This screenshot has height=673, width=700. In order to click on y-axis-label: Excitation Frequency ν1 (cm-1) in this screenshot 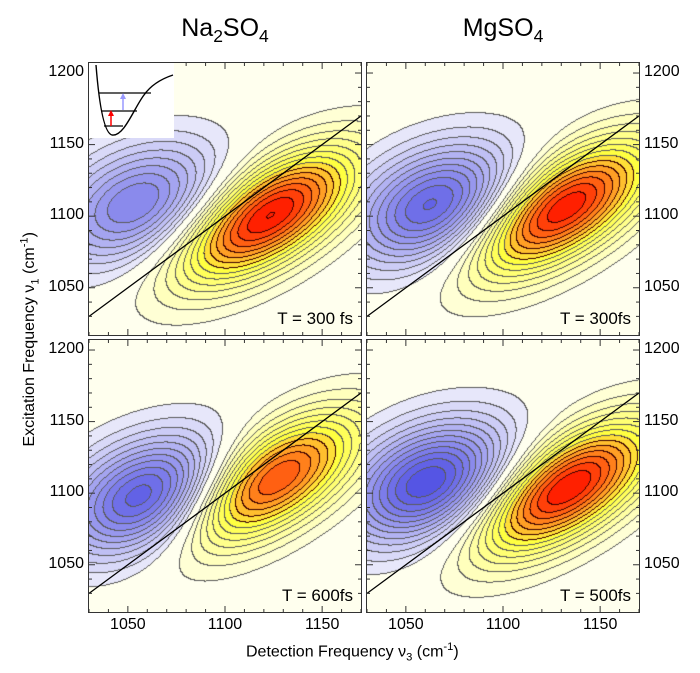, I will do `click(30, 339)`.